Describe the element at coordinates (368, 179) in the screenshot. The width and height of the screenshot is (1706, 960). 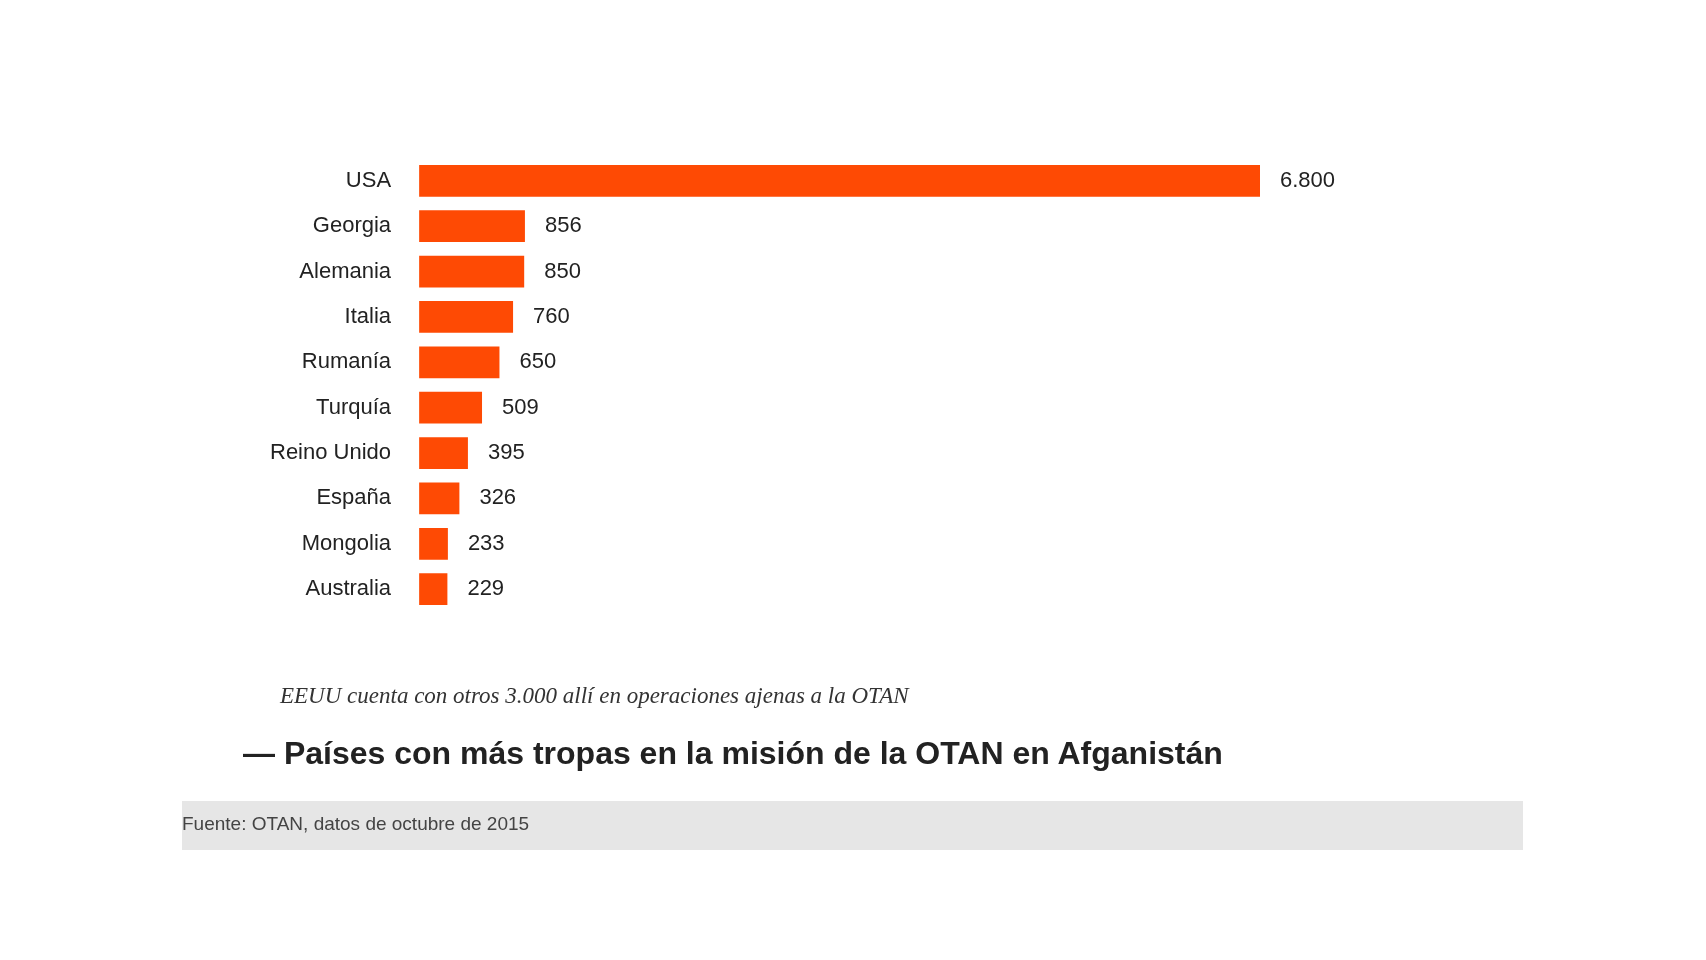
I see `y-tick-label: USA` at that location.